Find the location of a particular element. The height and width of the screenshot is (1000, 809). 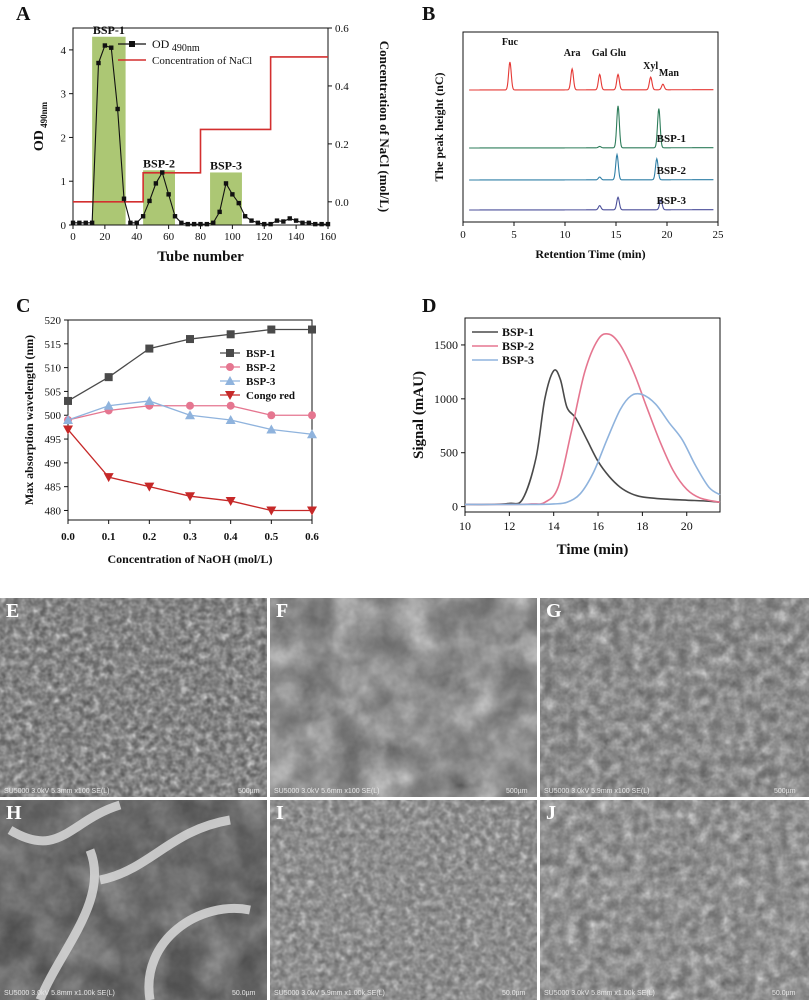

x-tick-label: 100 is located at coordinates (232, 237).